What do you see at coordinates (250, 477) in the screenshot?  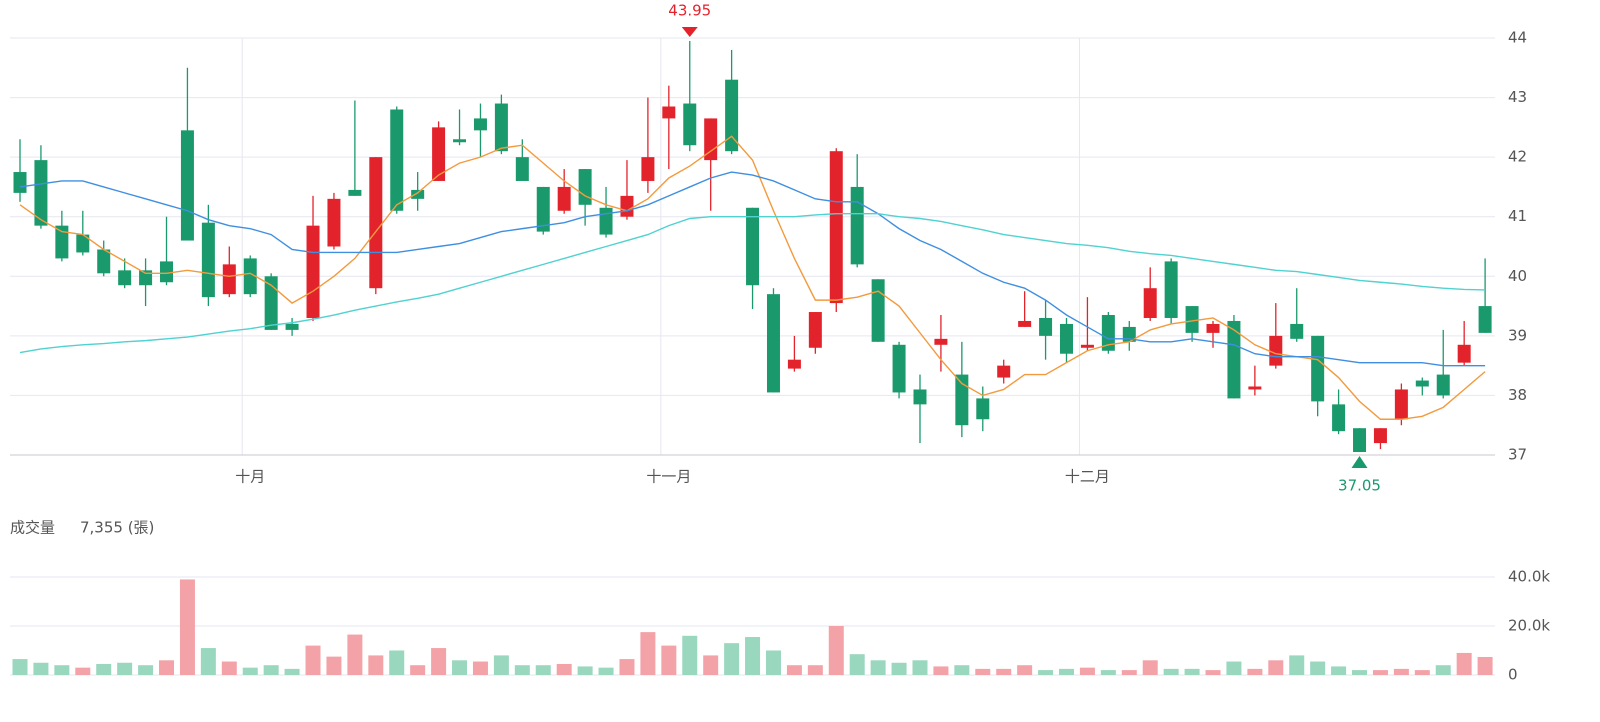 I see `x-tick-label: 十月` at bounding box center [250, 477].